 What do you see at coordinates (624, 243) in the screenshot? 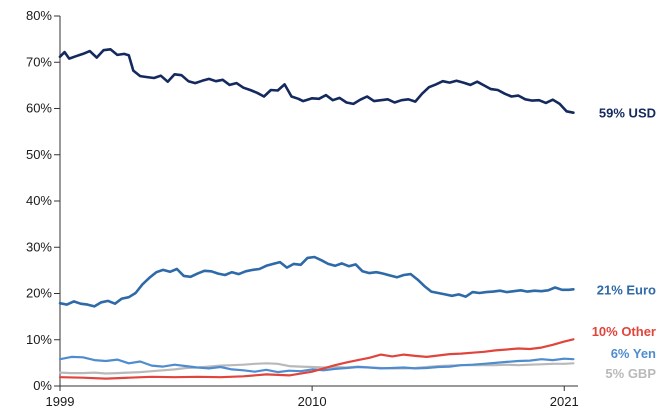
I see `series-end-labels: 59% USD 21% Euro 10% Other 6% Yen 5% GBP` at bounding box center [624, 243].